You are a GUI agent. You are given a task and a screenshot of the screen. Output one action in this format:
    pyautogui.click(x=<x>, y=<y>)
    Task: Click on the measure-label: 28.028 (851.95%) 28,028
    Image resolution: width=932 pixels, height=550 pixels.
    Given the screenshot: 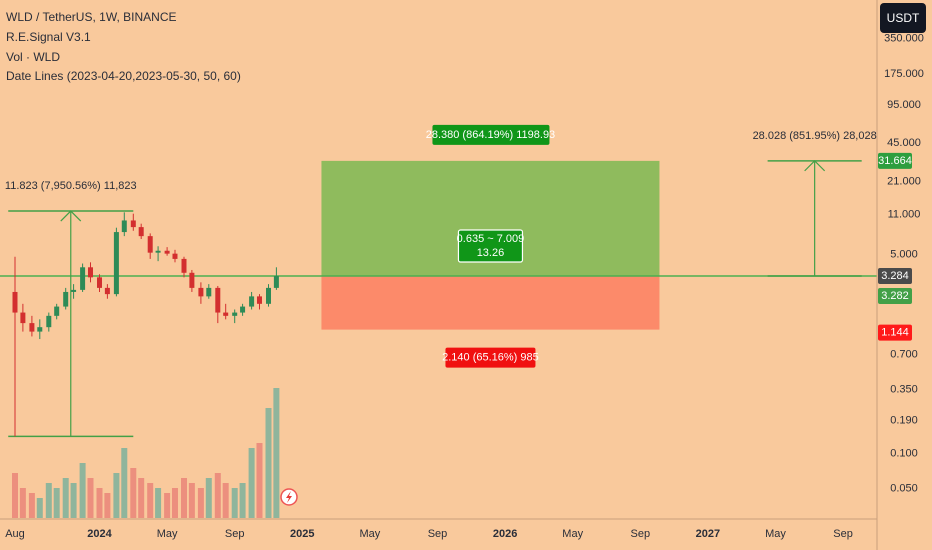 What is the action you would take?
    pyautogui.click(x=815, y=136)
    